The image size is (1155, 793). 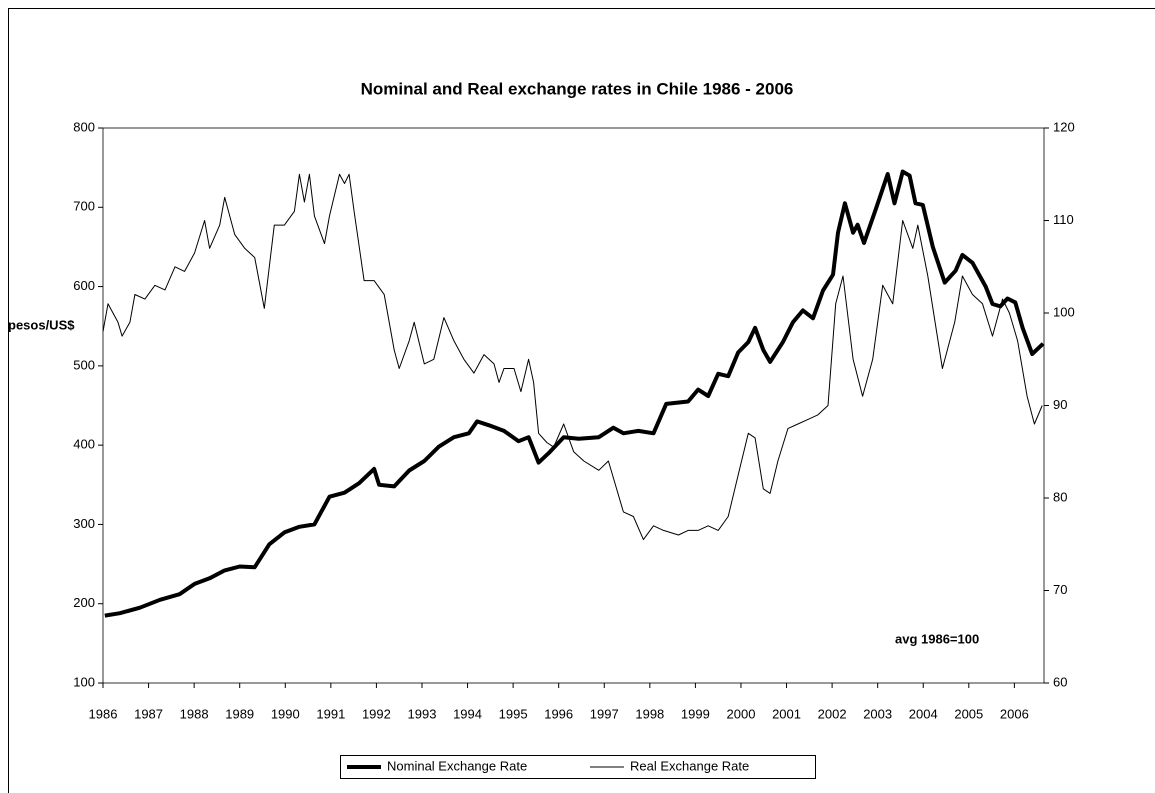 What do you see at coordinates (689, 765) in the screenshot?
I see `legend-label: Real Exchange Rate` at bounding box center [689, 765].